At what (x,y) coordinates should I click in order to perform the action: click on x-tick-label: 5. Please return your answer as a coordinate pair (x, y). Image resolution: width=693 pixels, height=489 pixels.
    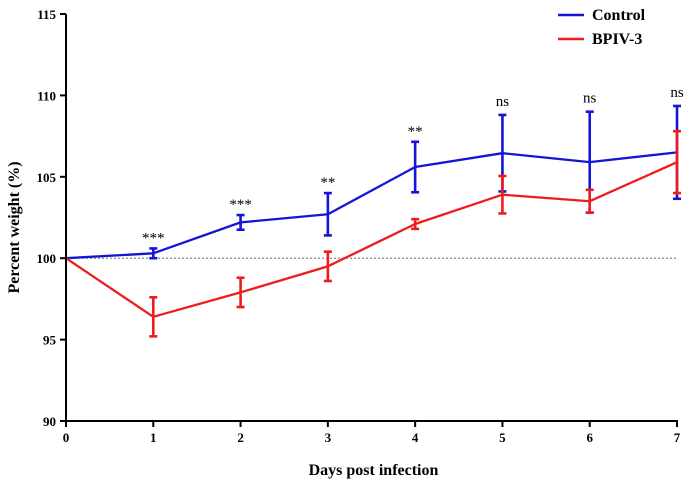
    Looking at the image, I should click on (502, 437).